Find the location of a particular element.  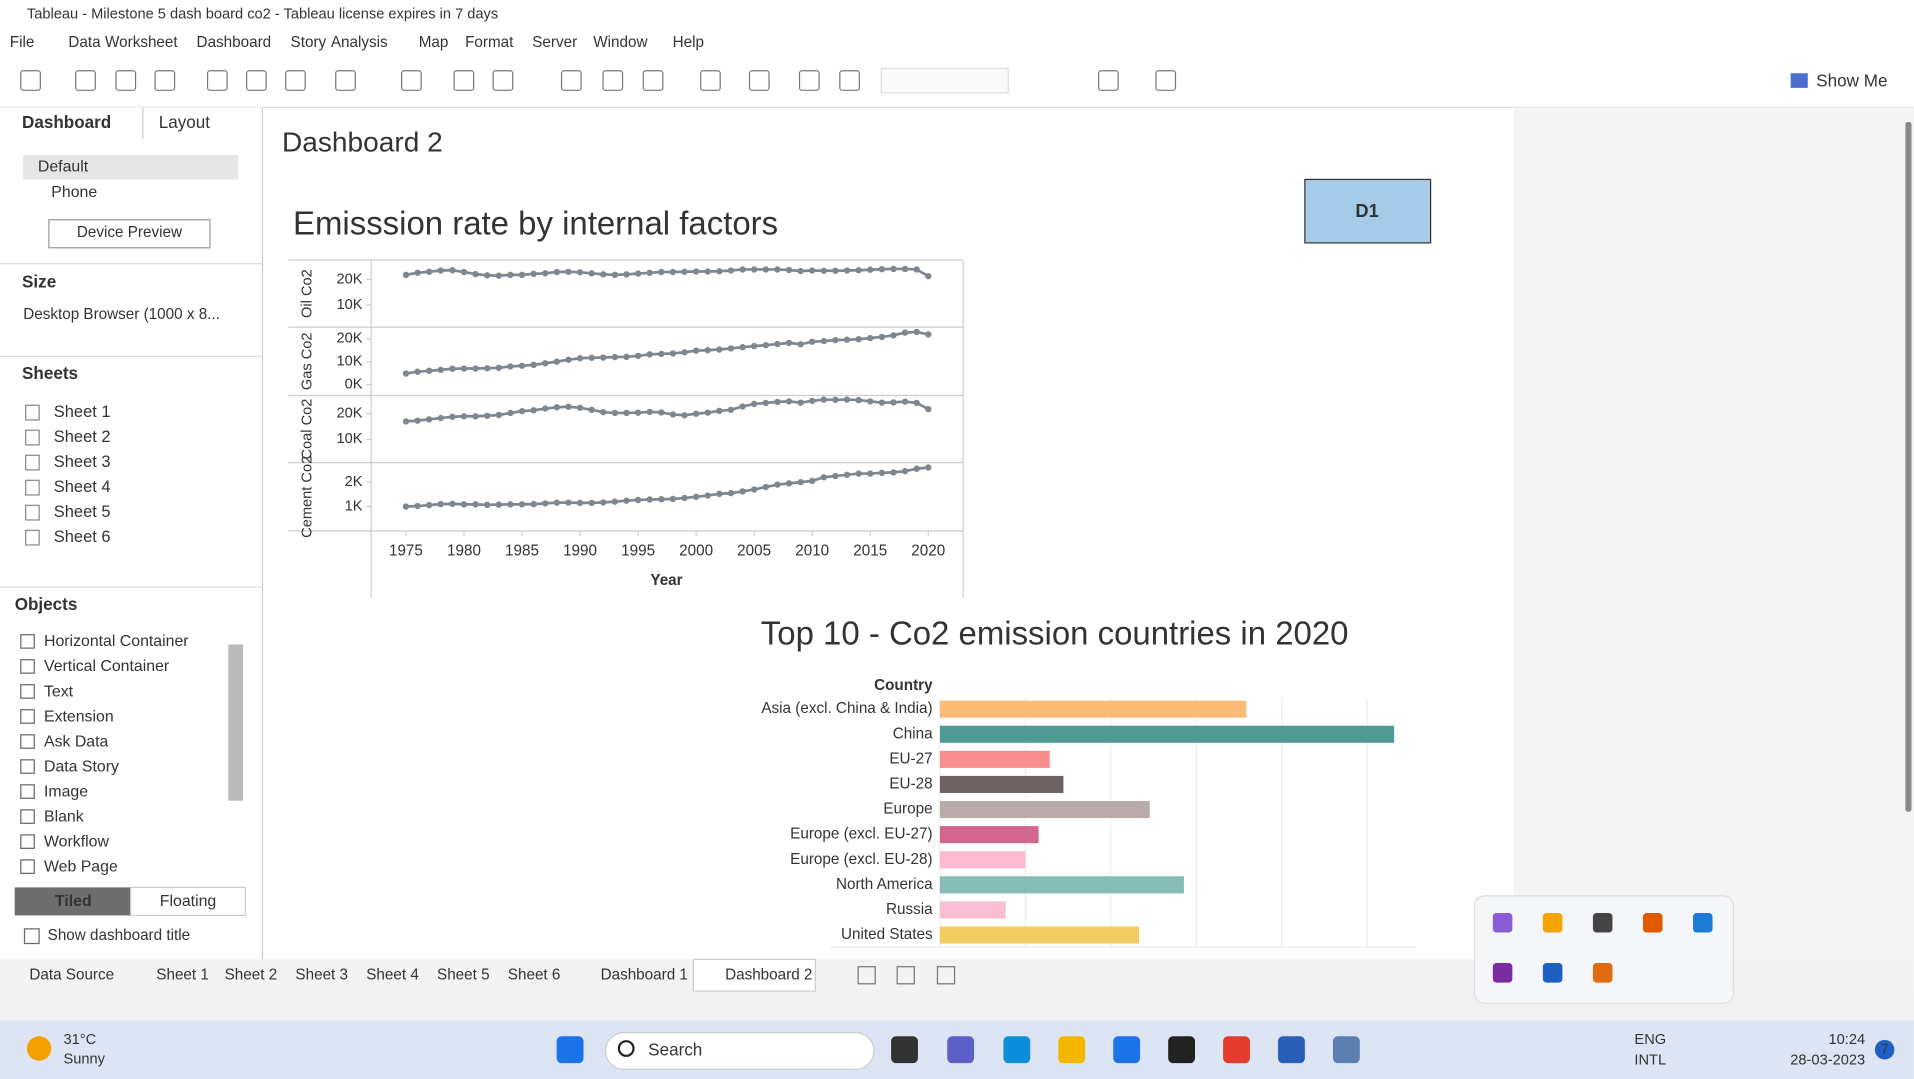

sheet-tab: Sheet 4 is located at coordinates (392, 974).